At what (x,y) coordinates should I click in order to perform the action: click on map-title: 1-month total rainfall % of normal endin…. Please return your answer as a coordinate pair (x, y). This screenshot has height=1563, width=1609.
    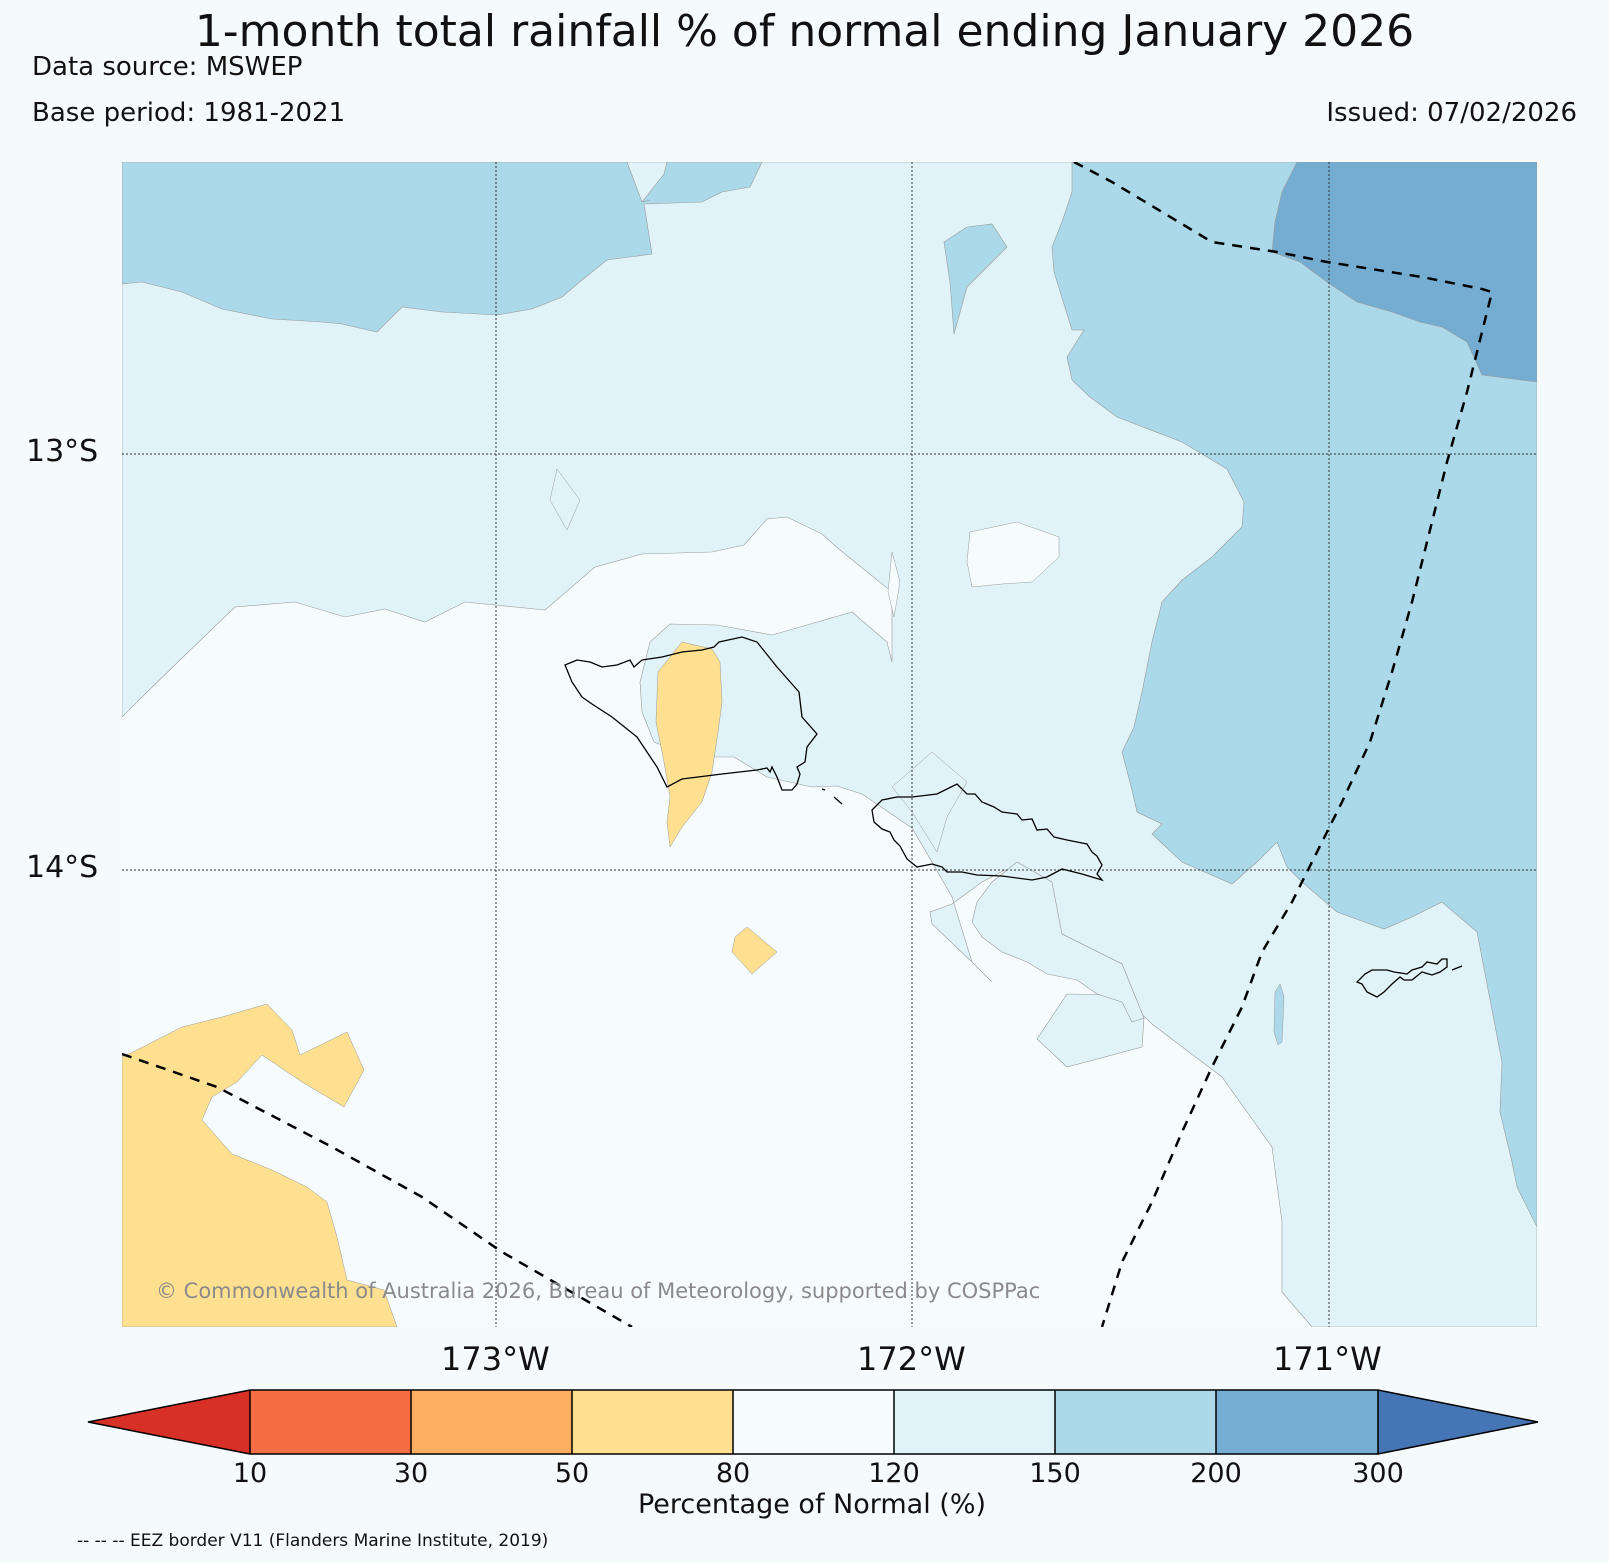
    Looking at the image, I should click on (804, 31).